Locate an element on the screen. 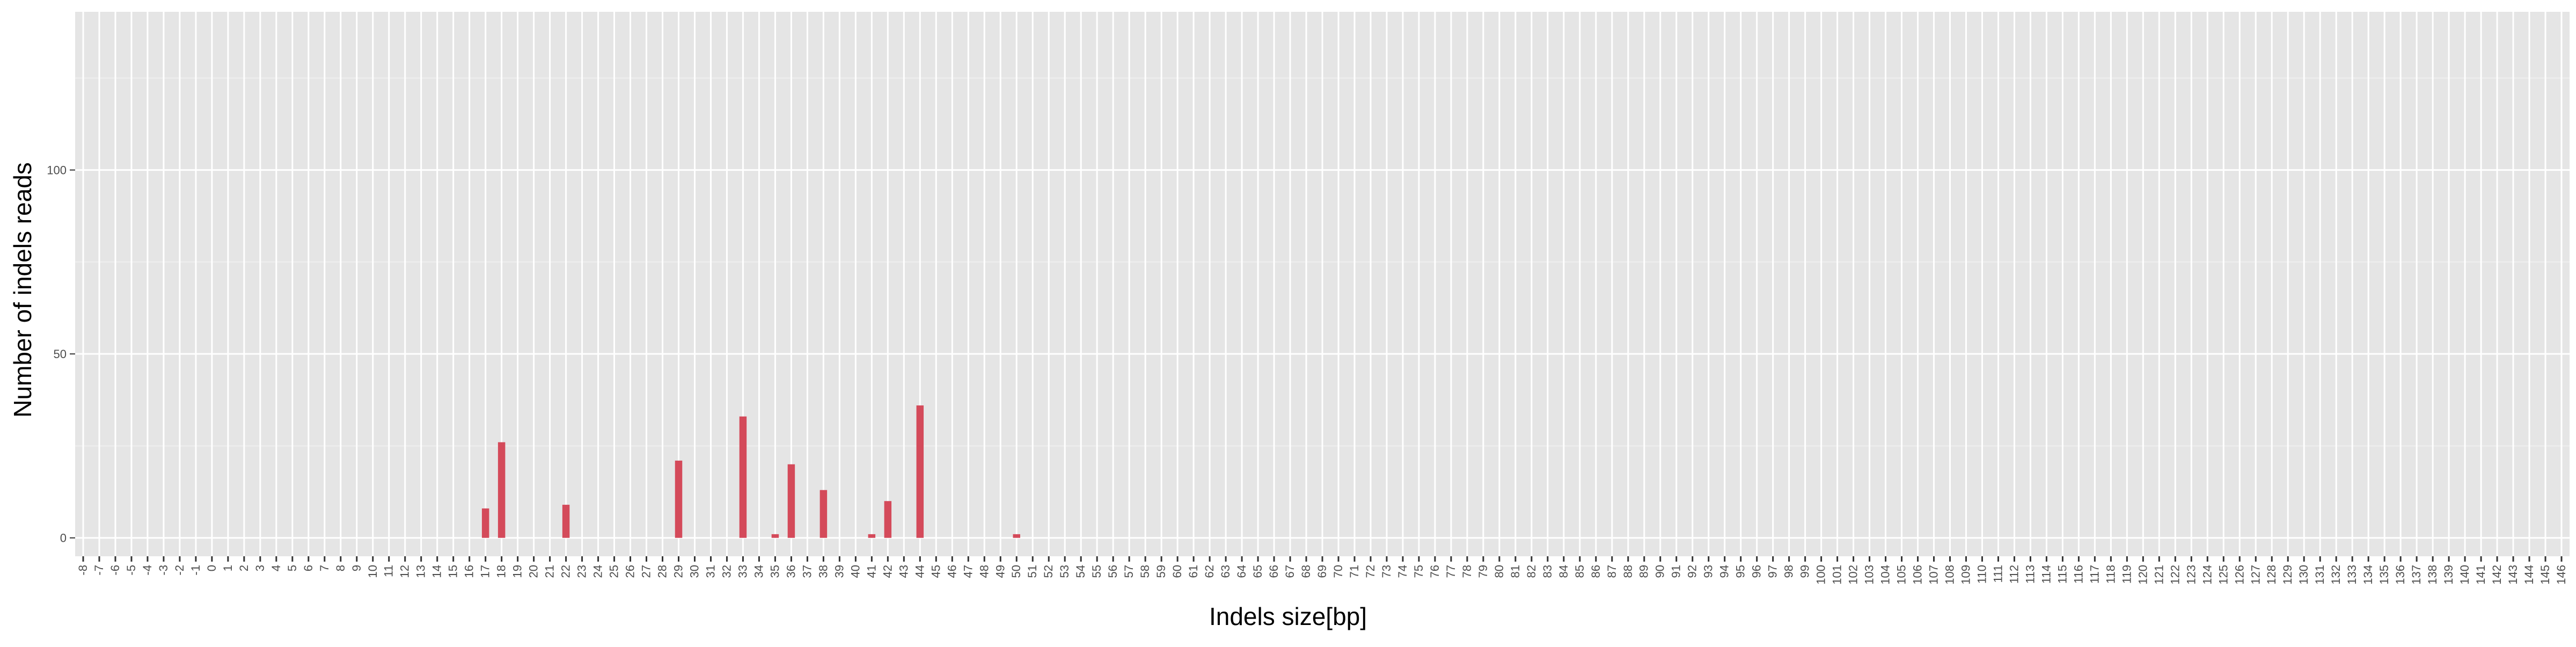 Image resolution: width=2576 pixels, height=647 pixels. x-tick-label: 77 is located at coordinates (1451, 571).